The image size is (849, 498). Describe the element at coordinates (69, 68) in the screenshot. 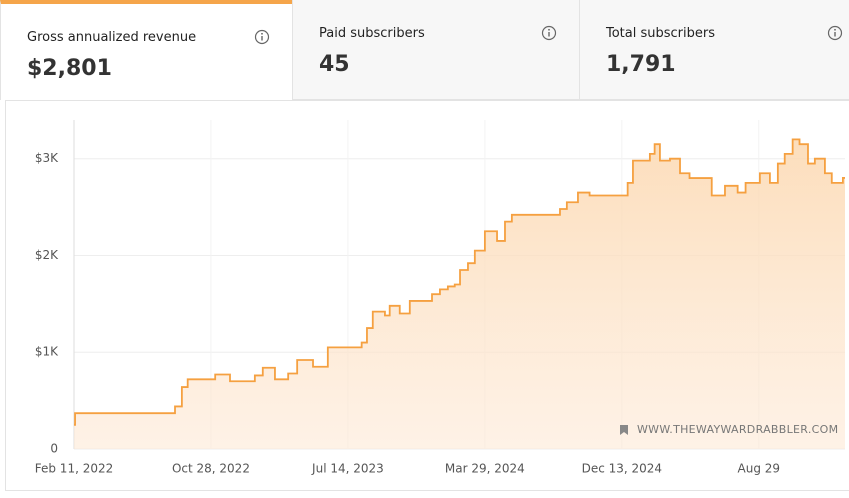

I see `card-value: $2,801` at that location.